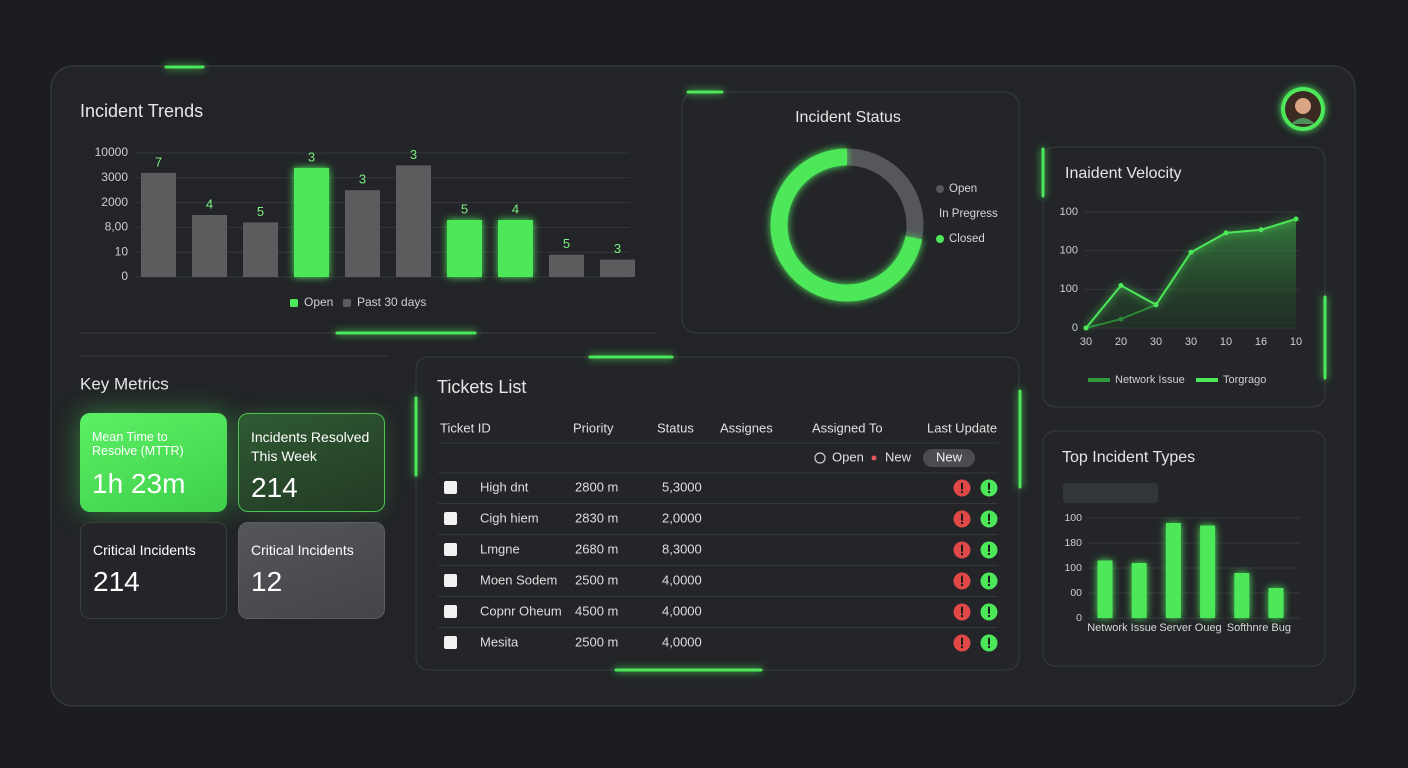 The height and width of the screenshot is (768, 1408). What do you see at coordinates (596, 610) in the screenshot?
I see `cell: 4500 m` at bounding box center [596, 610].